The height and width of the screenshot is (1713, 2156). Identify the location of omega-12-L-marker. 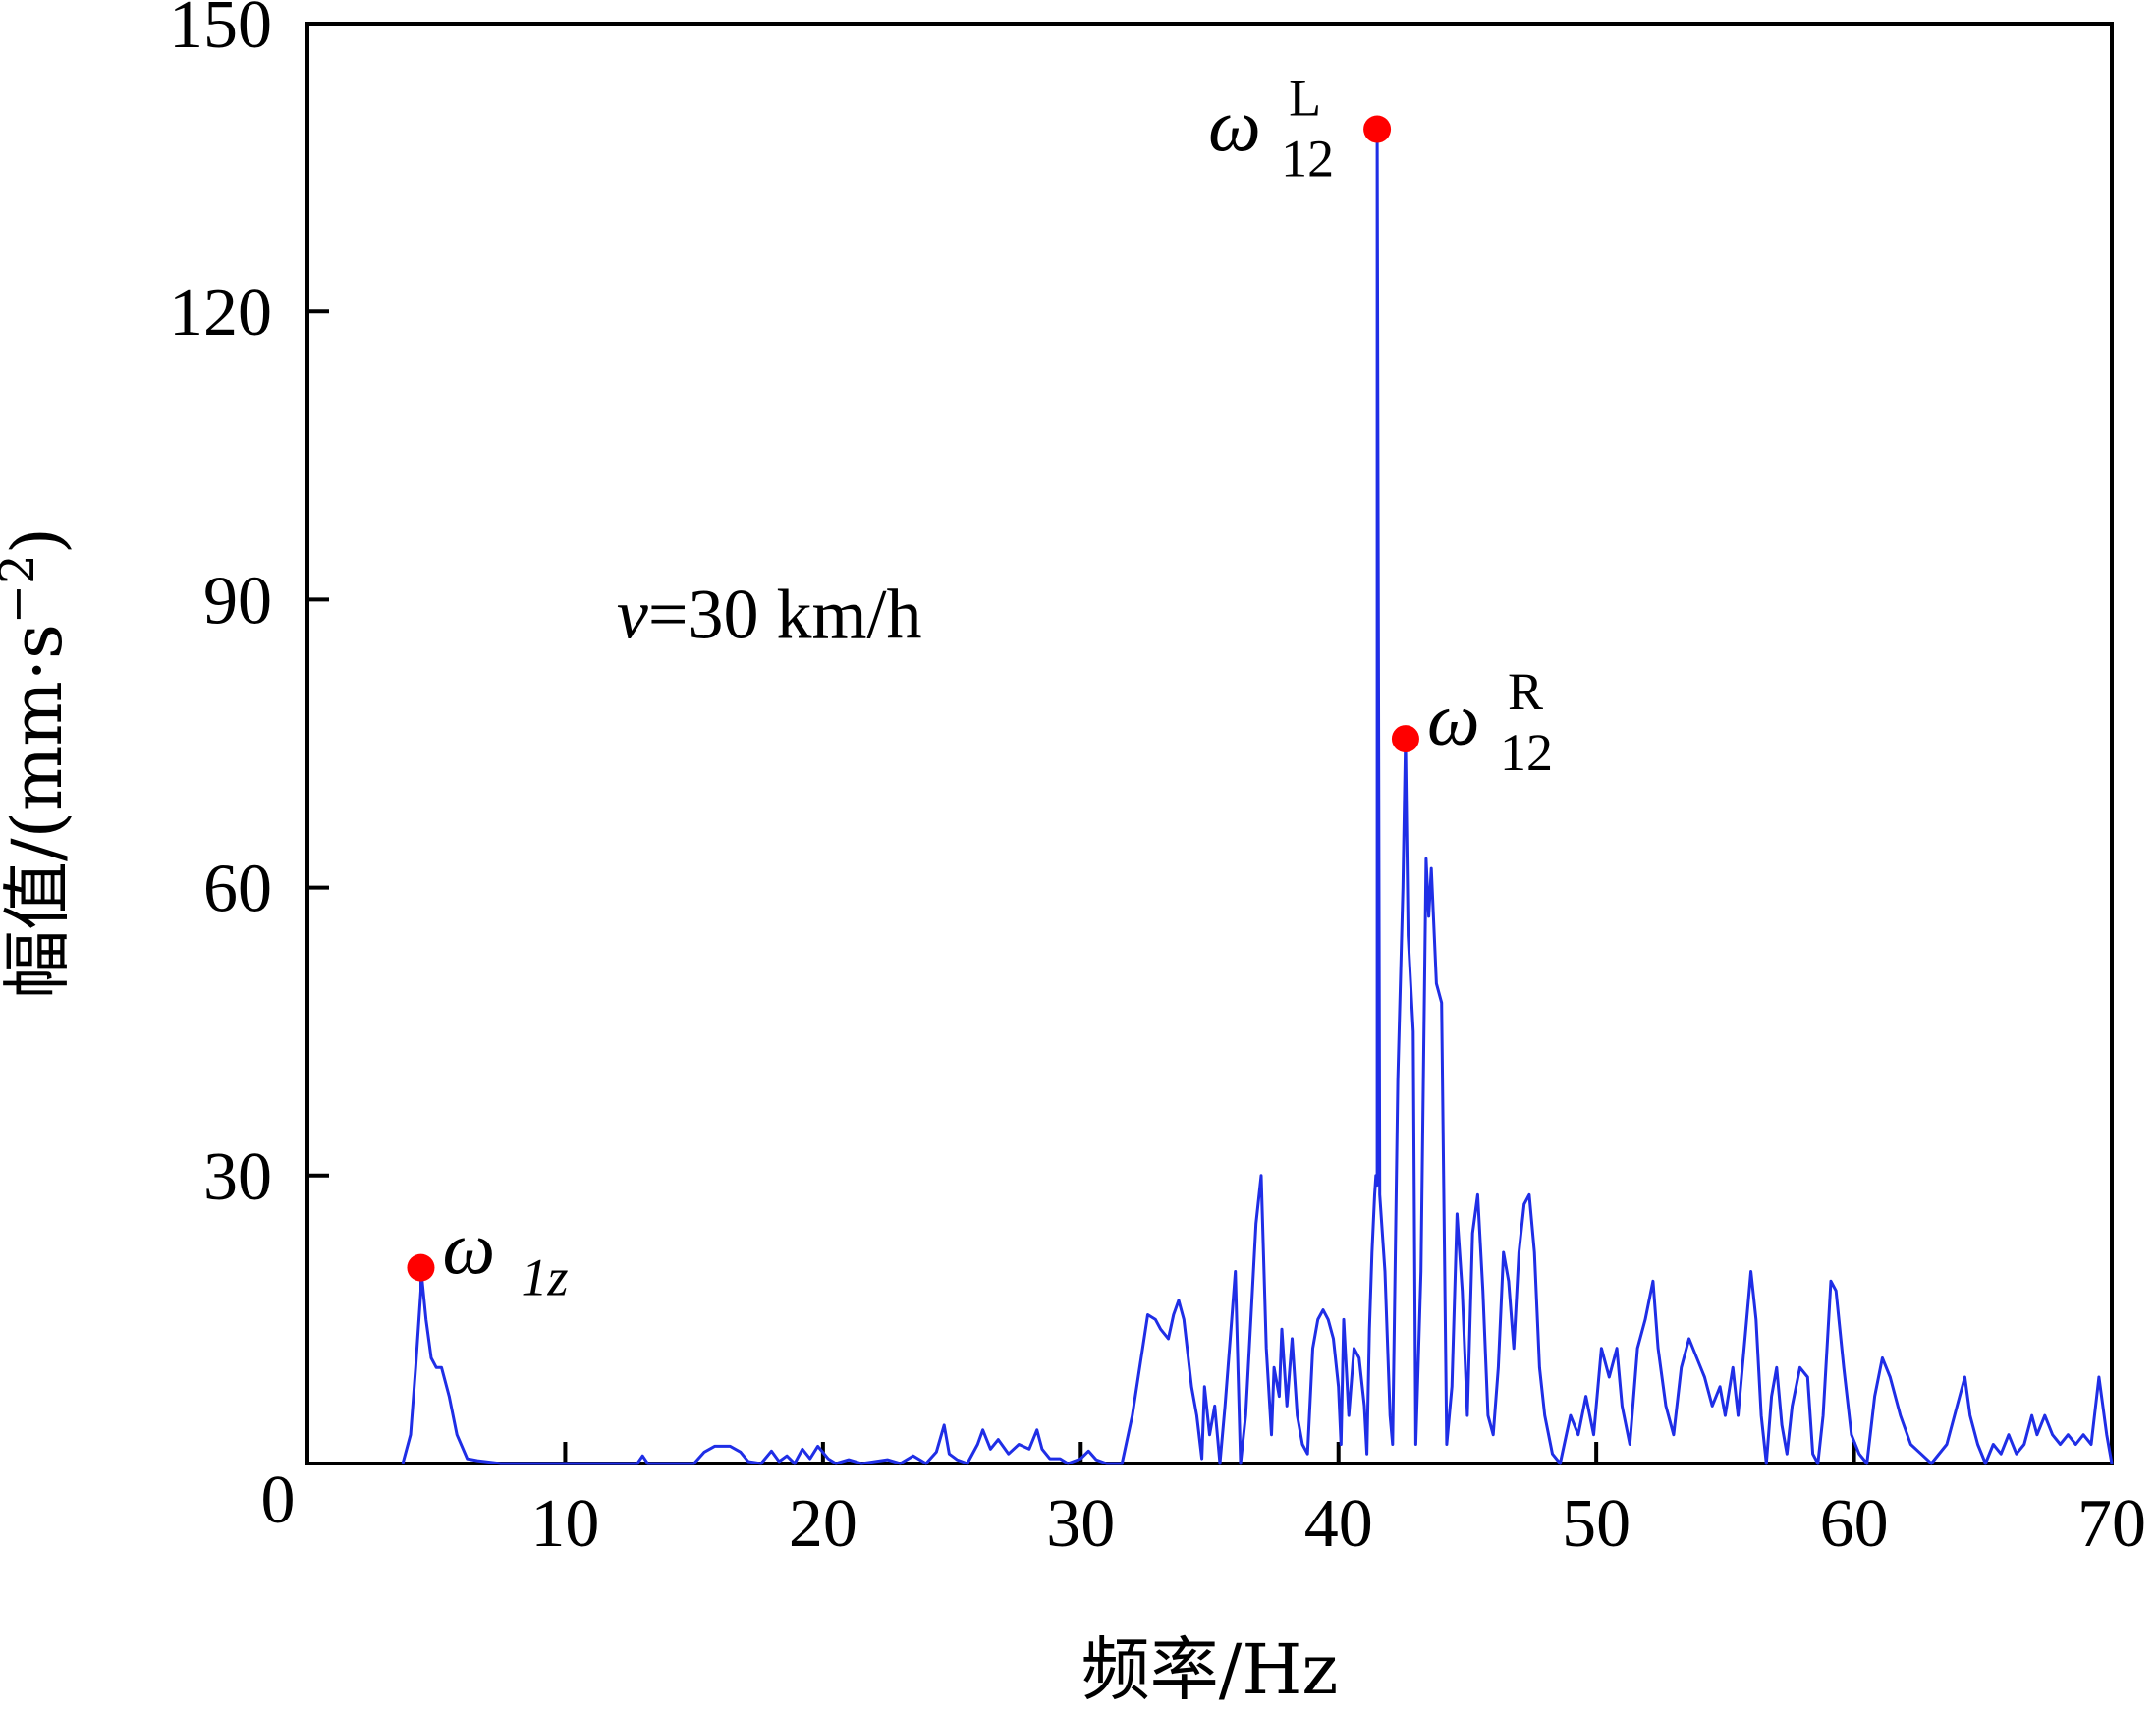
(1377, 129).